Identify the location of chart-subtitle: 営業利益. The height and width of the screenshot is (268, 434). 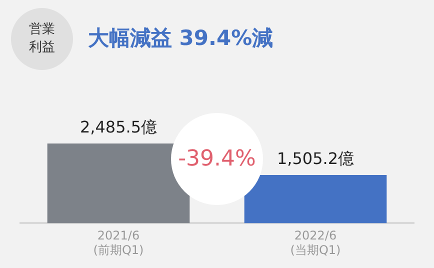
(42, 39).